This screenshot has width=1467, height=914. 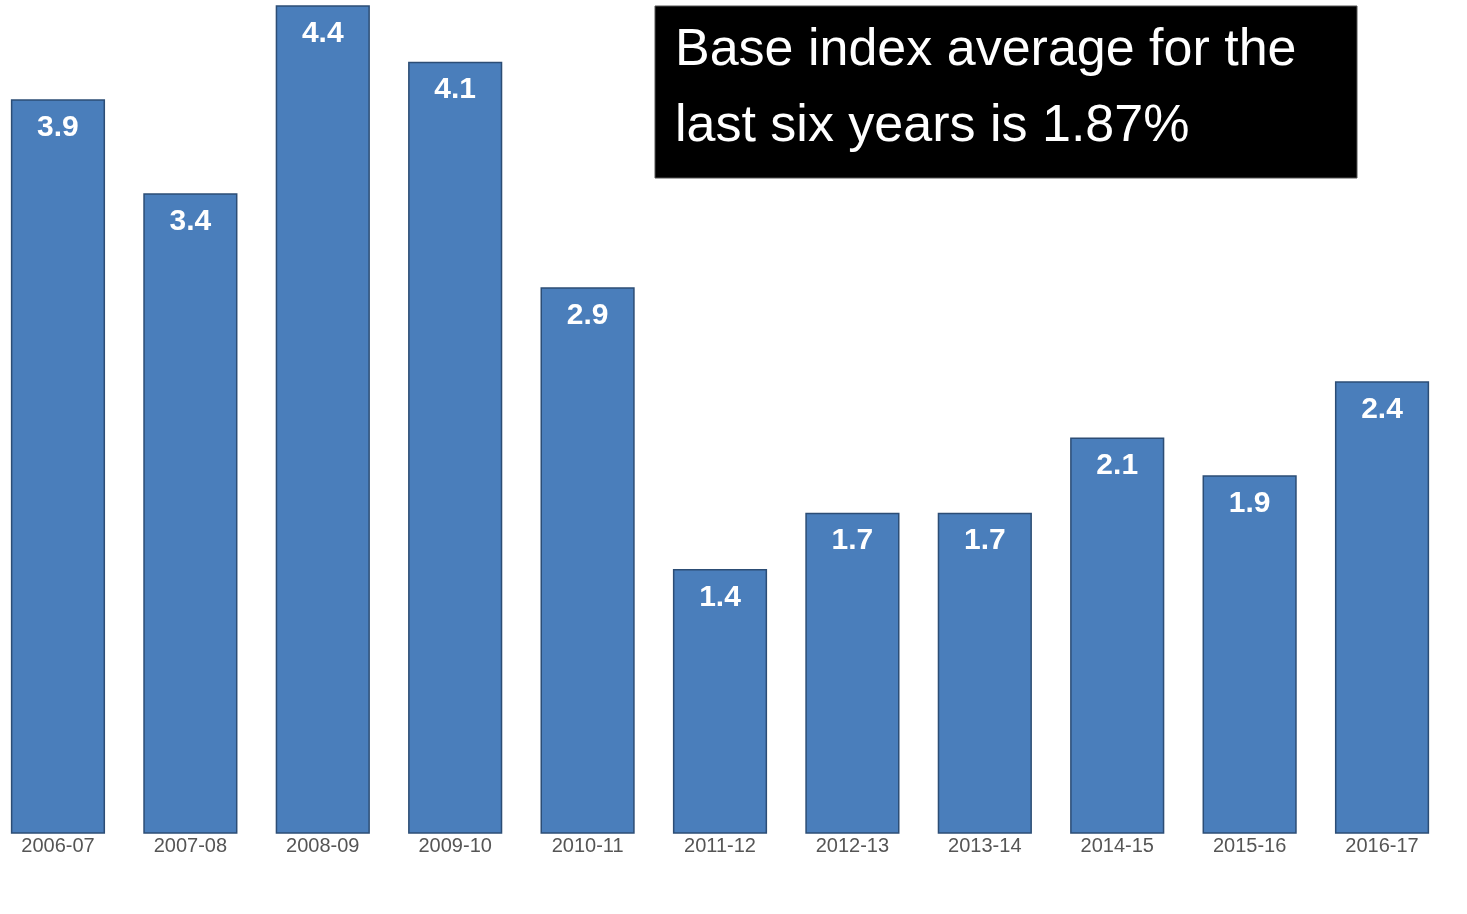 What do you see at coordinates (852, 844) in the screenshot?
I see `x-tick-label: 2012-13` at bounding box center [852, 844].